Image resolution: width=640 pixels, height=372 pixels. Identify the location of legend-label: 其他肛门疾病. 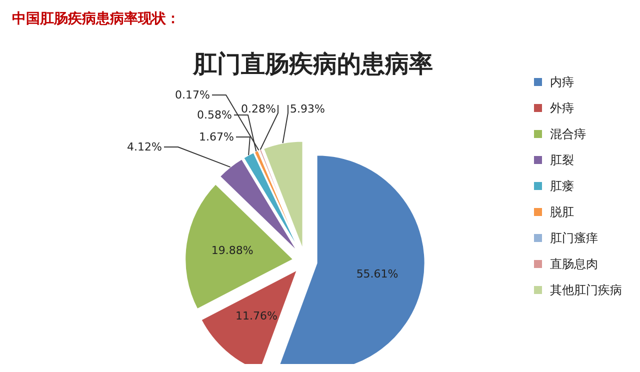
(586, 290).